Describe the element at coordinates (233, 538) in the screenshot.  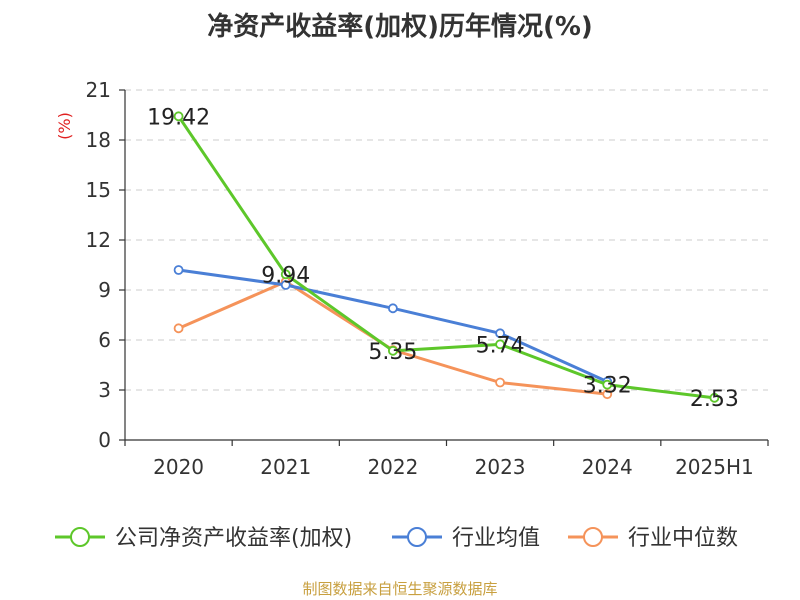
I see `legend-label: 公司净资产收益率(加权)` at that location.